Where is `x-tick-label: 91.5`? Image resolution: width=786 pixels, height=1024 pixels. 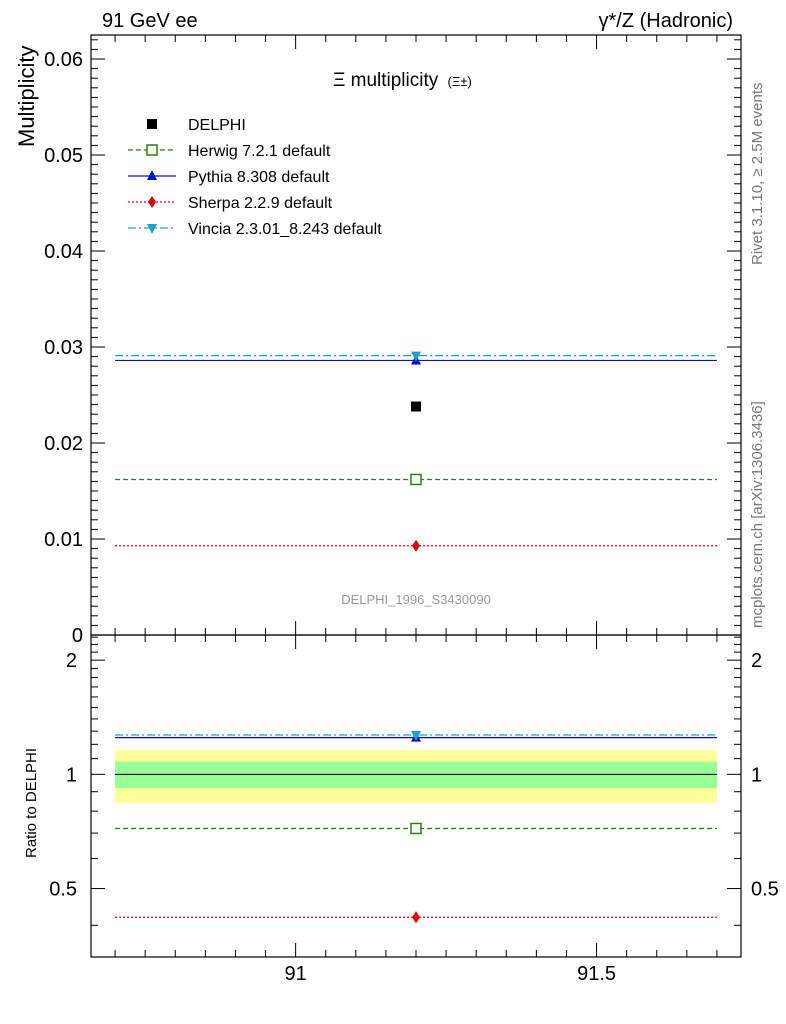 x-tick-label: 91.5 is located at coordinates (596, 974).